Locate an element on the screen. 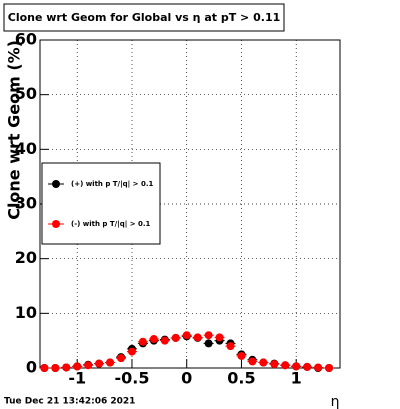 This screenshot has height=409, width=400. y-axis-label: Clone wrt Geom (%) is located at coordinates (14, 130).